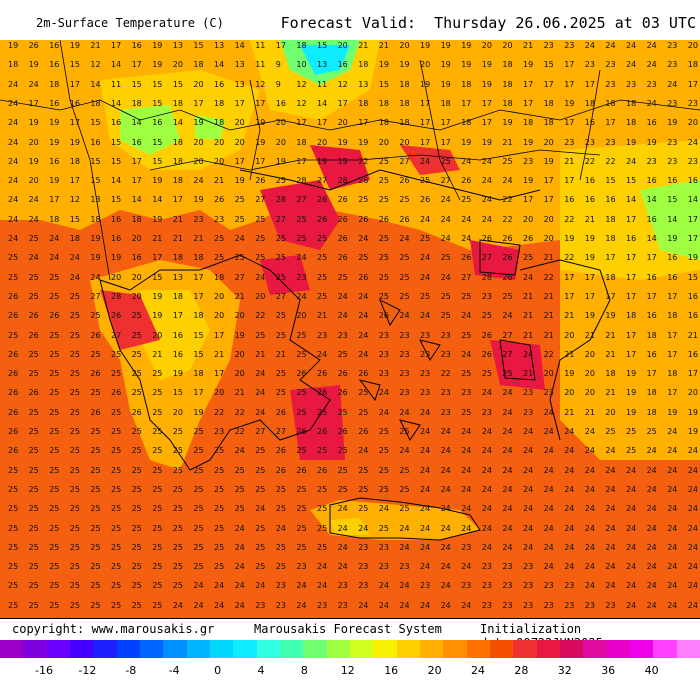  Describe the element at coordinates (130, 23) in the screenshot. I see `map-title: 2m-Surface Temperature (C)` at that location.